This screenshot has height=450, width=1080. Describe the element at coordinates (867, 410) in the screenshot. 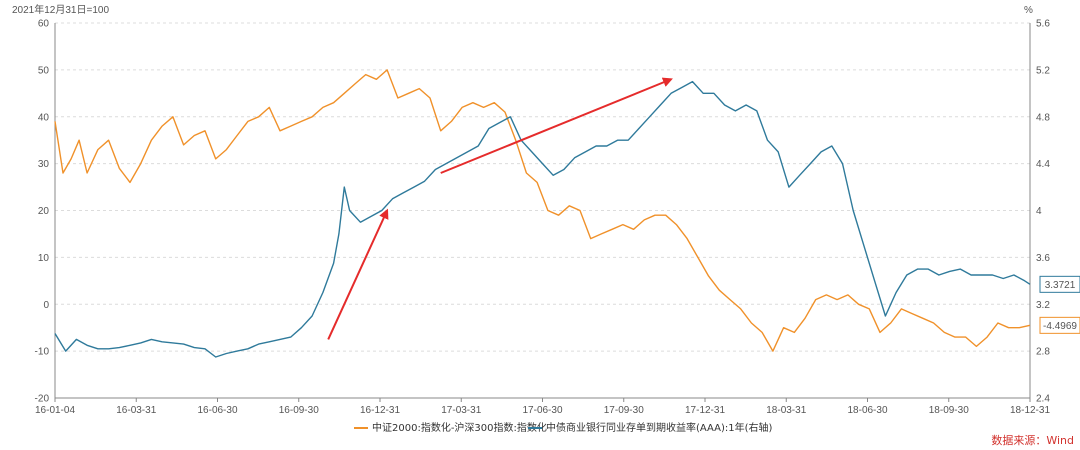

I see `x-tick-label: 18-06-30` at that location.